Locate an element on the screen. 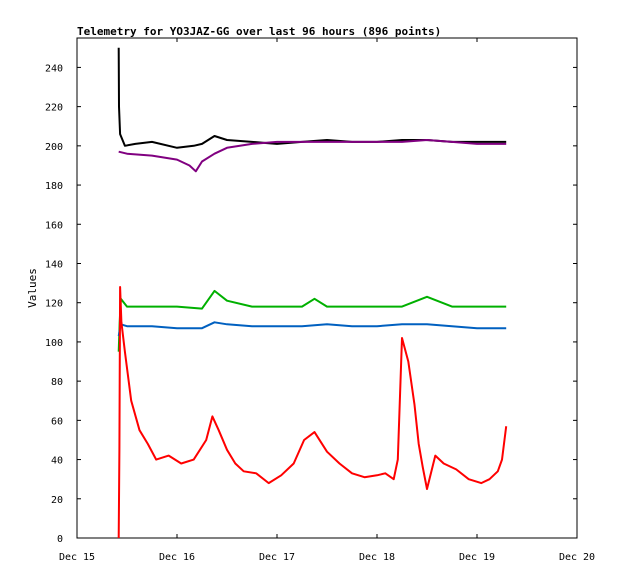  y-tick-label: 140 is located at coordinates (54, 264).